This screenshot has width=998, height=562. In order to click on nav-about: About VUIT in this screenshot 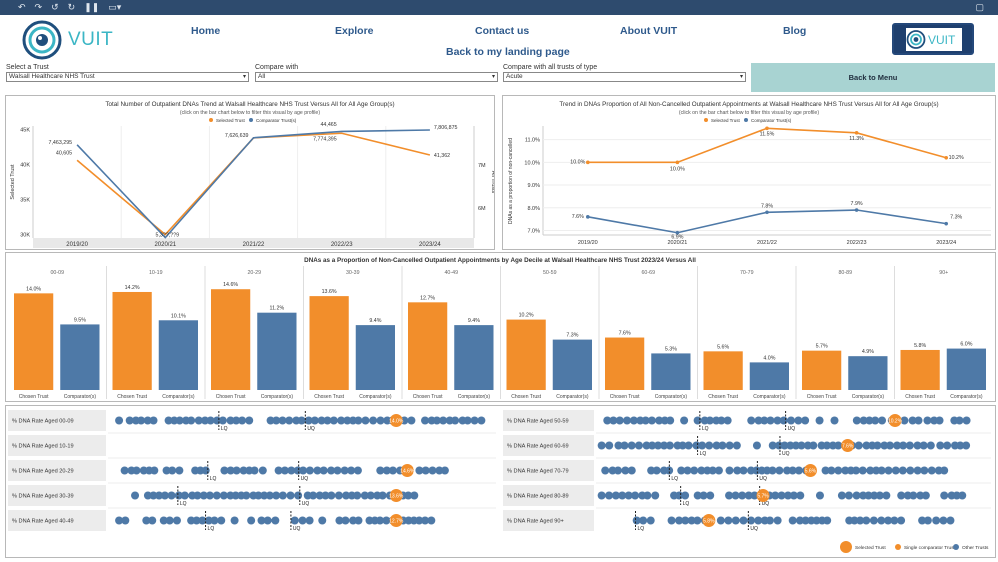, I will do `click(649, 31)`.